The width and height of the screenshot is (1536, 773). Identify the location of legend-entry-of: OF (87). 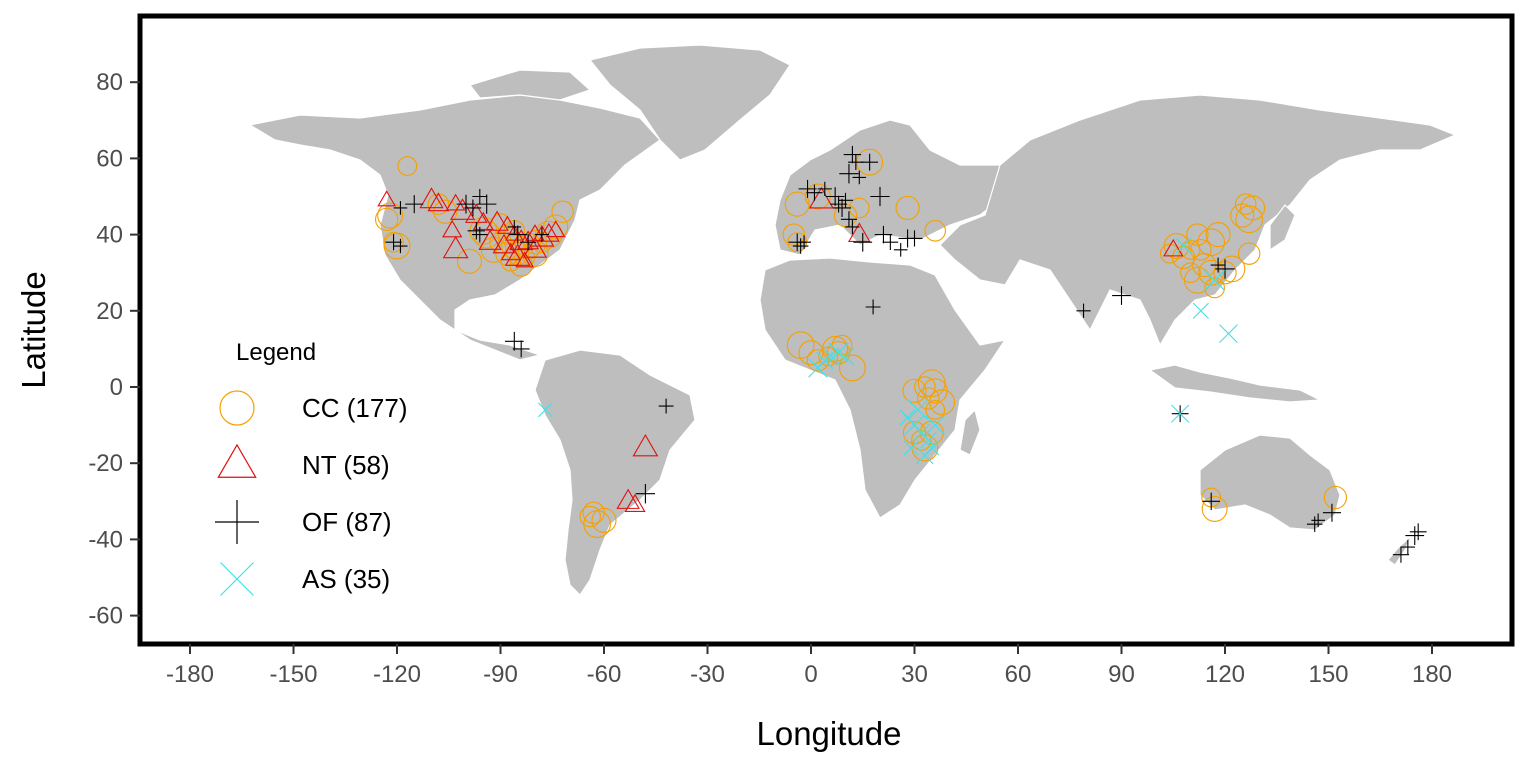
(303, 522).